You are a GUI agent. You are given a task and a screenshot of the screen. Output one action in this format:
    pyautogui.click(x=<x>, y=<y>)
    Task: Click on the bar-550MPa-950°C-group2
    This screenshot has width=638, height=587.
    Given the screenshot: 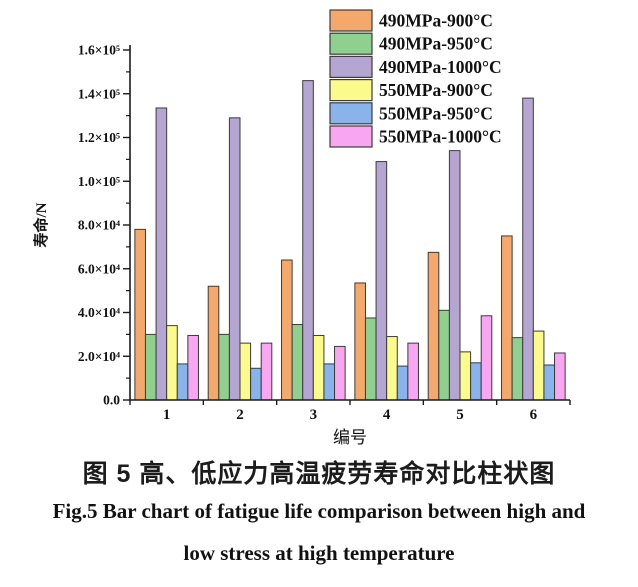 What is the action you would take?
    pyautogui.click(x=256, y=384)
    